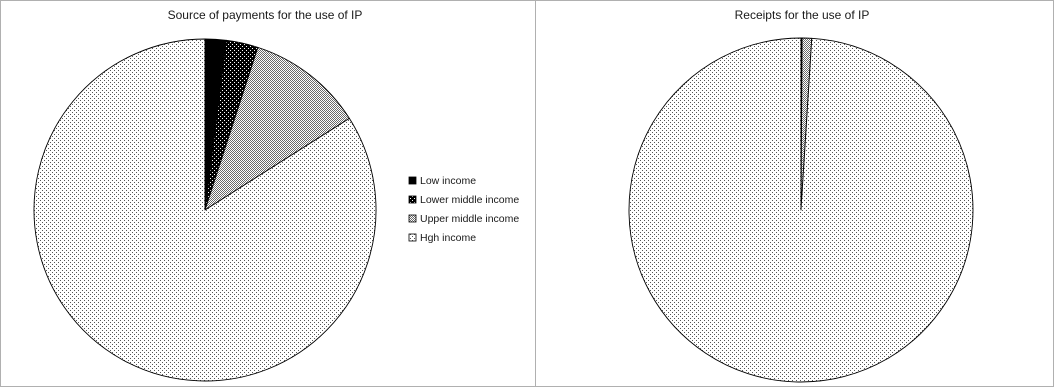 This screenshot has width=1054, height=387. I want to click on pie-slice-upper-middle-income, so click(277, 128).